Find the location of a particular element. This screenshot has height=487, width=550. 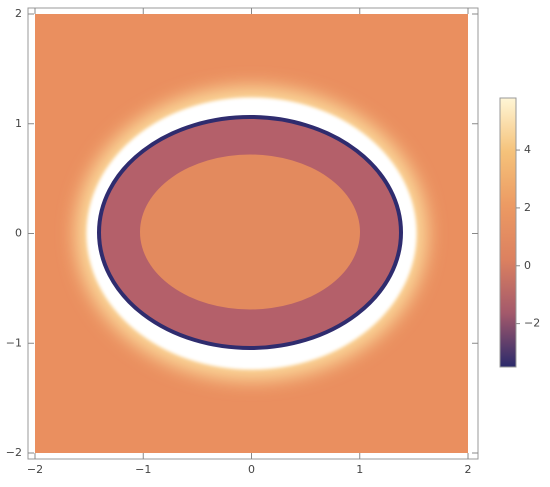

colorbar is located at coordinates (508, 232).